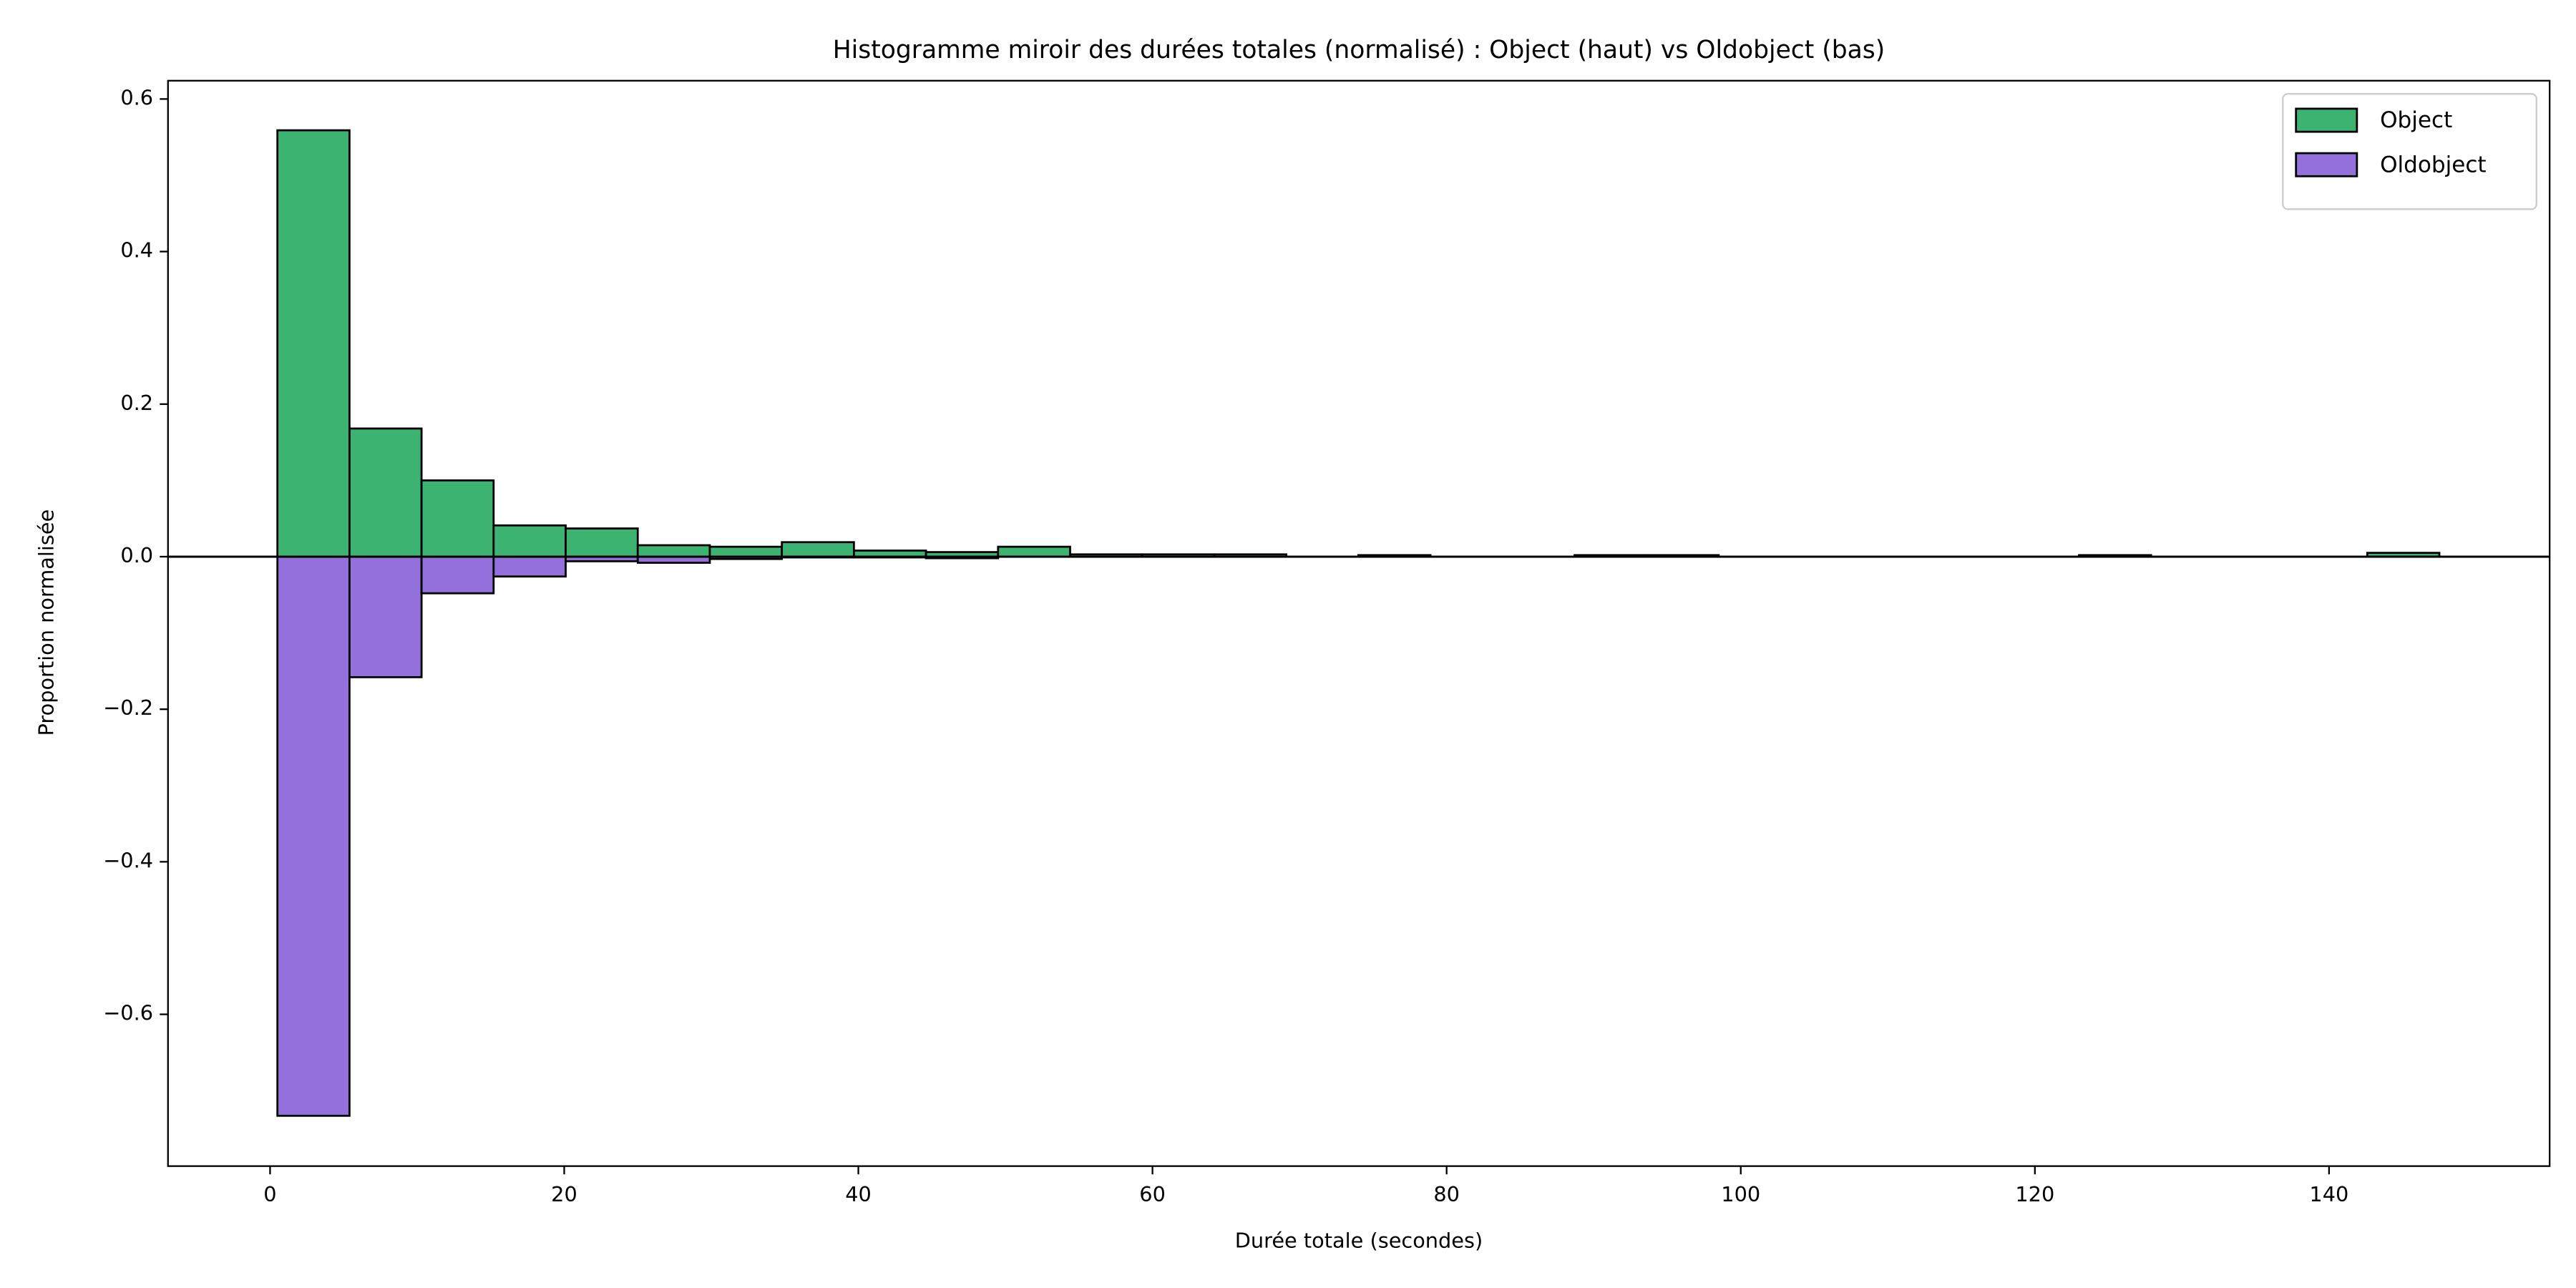 The height and width of the screenshot is (1288, 2576). What do you see at coordinates (2328, 1194) in the screenshot?
I see `x-tick-label: 140` at bounding box center [2328, 1194].